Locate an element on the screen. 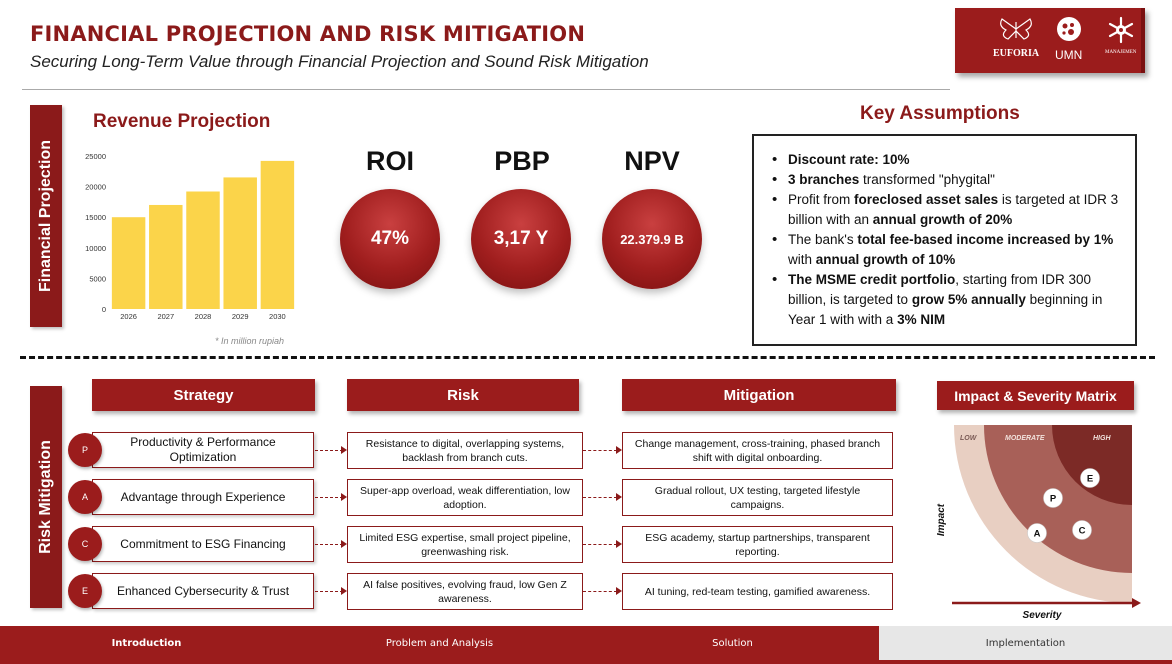 The image size is (1172, 664). matrix-point-label: C is located at coordinates (1082, 531).